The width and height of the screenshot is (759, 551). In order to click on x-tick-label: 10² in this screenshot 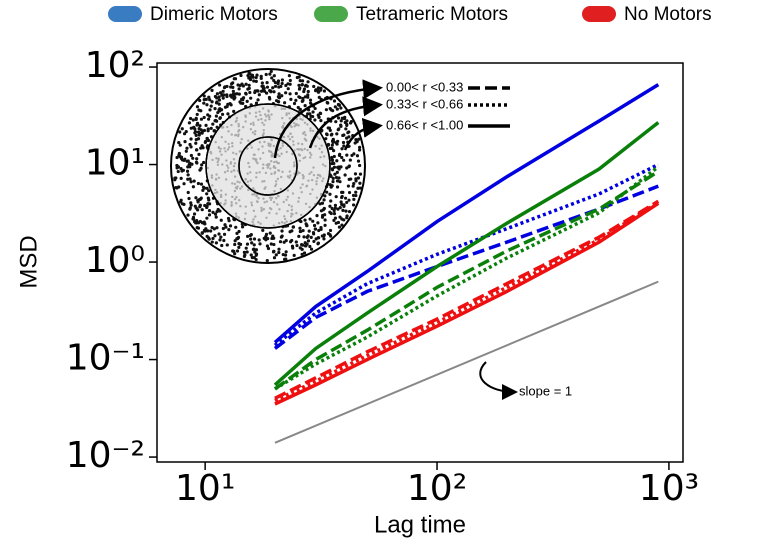, I will do `click(437, 488)`.